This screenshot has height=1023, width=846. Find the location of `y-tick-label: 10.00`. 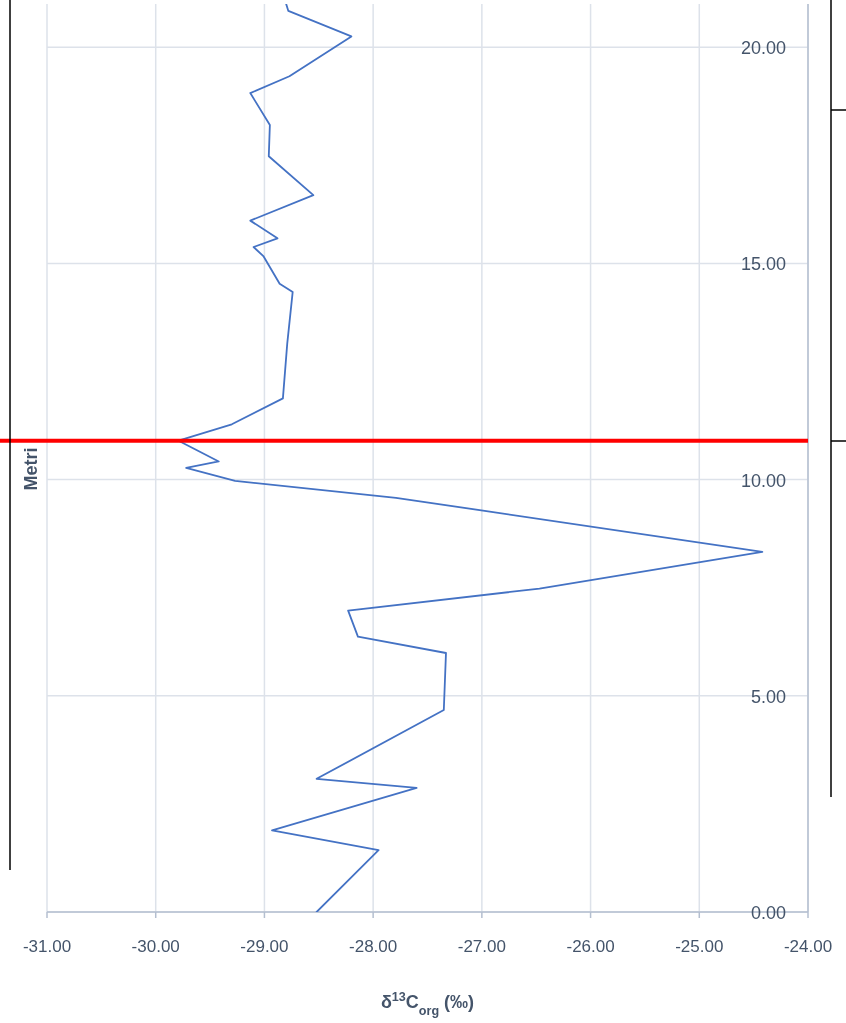

y-tick-label: 10.00 is located at coordinates (763, 480).